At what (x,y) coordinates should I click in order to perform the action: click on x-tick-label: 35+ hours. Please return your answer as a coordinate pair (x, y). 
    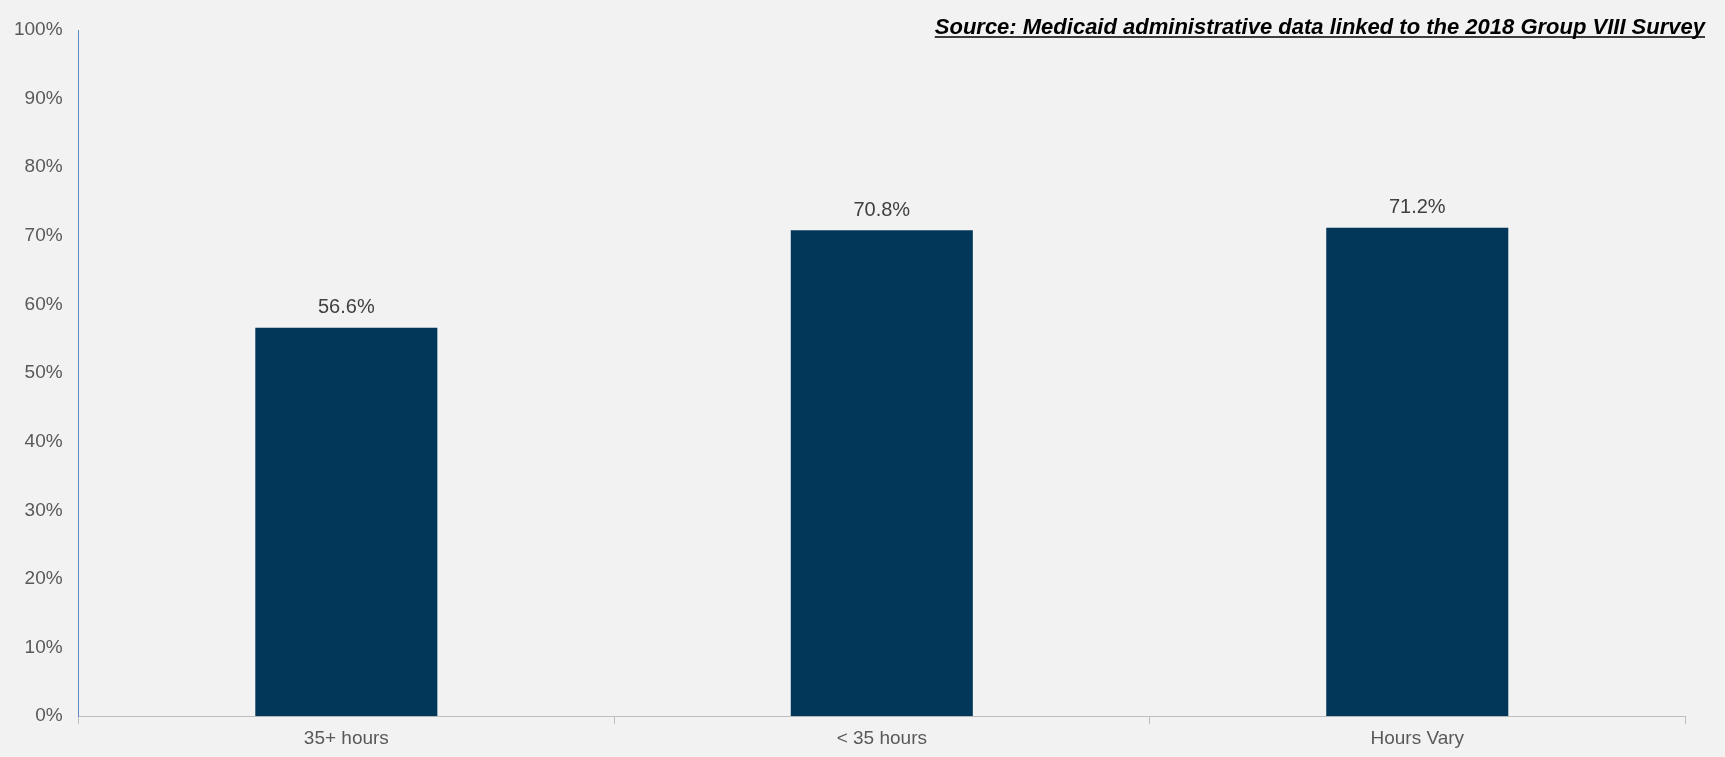
    Looking at the image, I should click on (346, 737).